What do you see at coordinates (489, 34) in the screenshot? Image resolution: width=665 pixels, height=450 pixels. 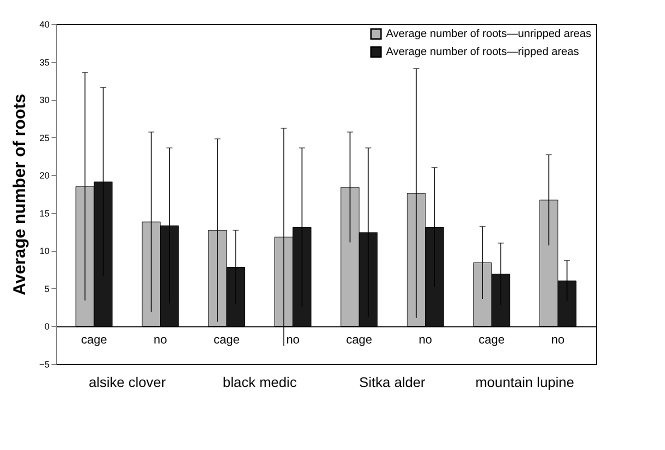 I see `legend-label: Average number of roots—unripped areas` at bounding box center [489, 34].